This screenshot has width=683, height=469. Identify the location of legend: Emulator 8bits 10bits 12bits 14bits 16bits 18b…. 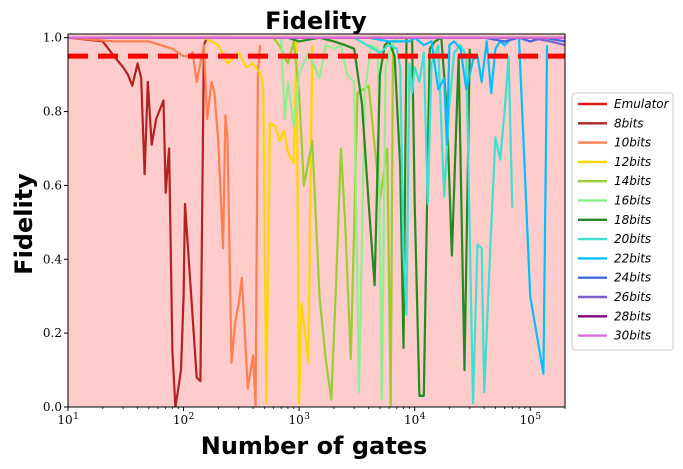
(622, 221).